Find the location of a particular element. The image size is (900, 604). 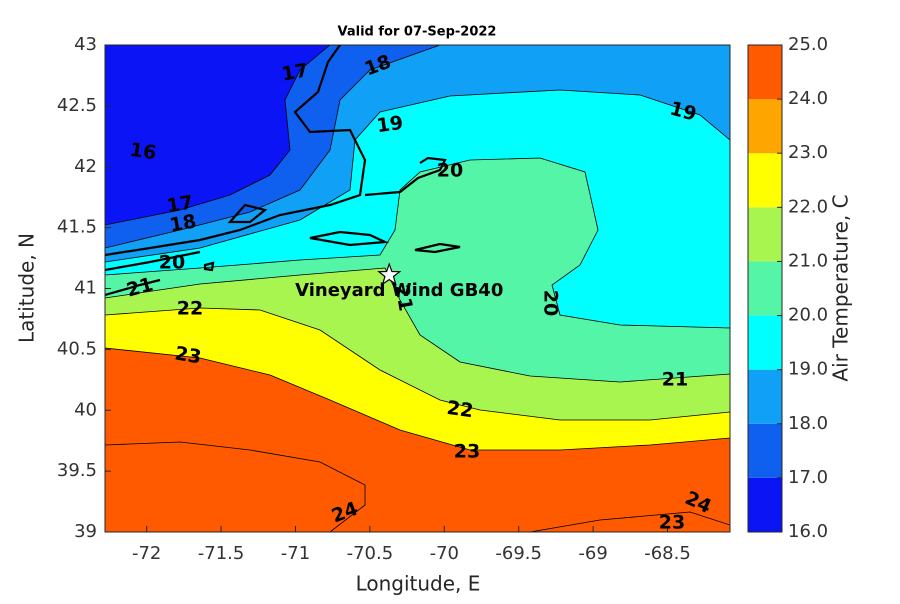

site-label: Vineyard Wind GB40 is located at coordinates (399, 290).